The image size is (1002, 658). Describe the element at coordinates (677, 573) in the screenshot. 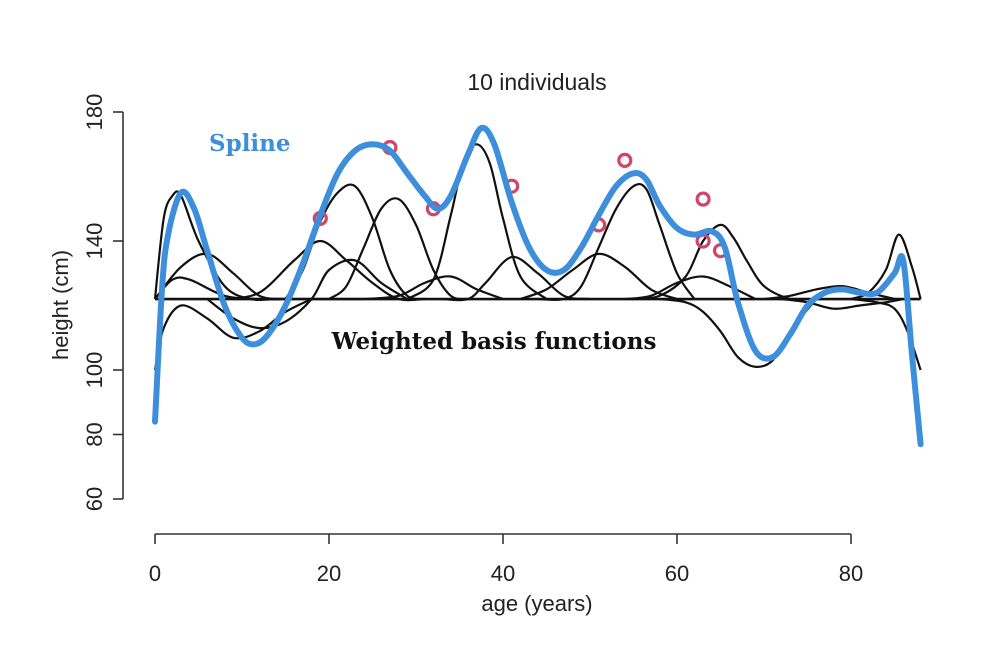

I see `x-tick-label: 60` at that location.